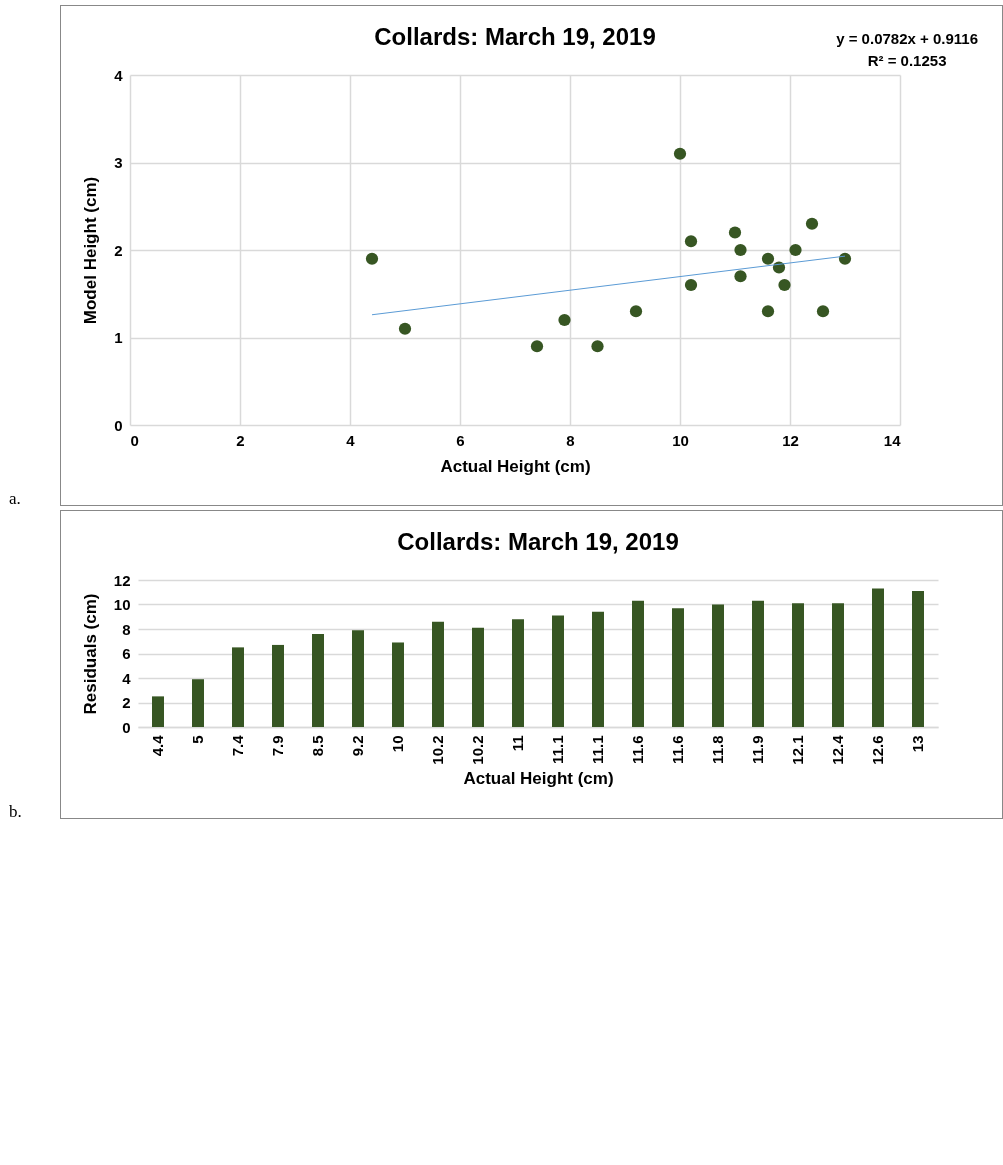 This screenshot has height=1165, width=1003. I want to click on y-tick-label: 12, so click(122, 580).